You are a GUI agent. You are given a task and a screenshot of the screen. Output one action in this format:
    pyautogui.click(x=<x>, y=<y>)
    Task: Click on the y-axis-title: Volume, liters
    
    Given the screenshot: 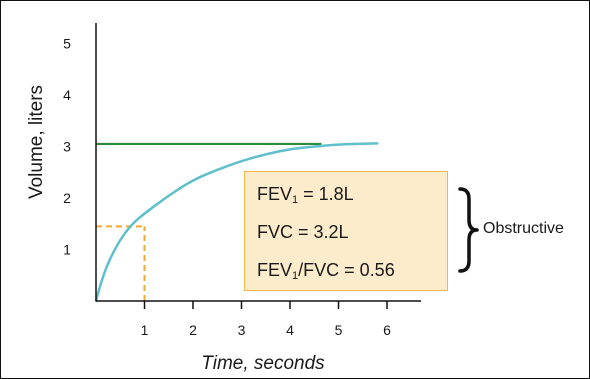 What is the action you would take?
    pyautogui.click(x=36, y=142)
    